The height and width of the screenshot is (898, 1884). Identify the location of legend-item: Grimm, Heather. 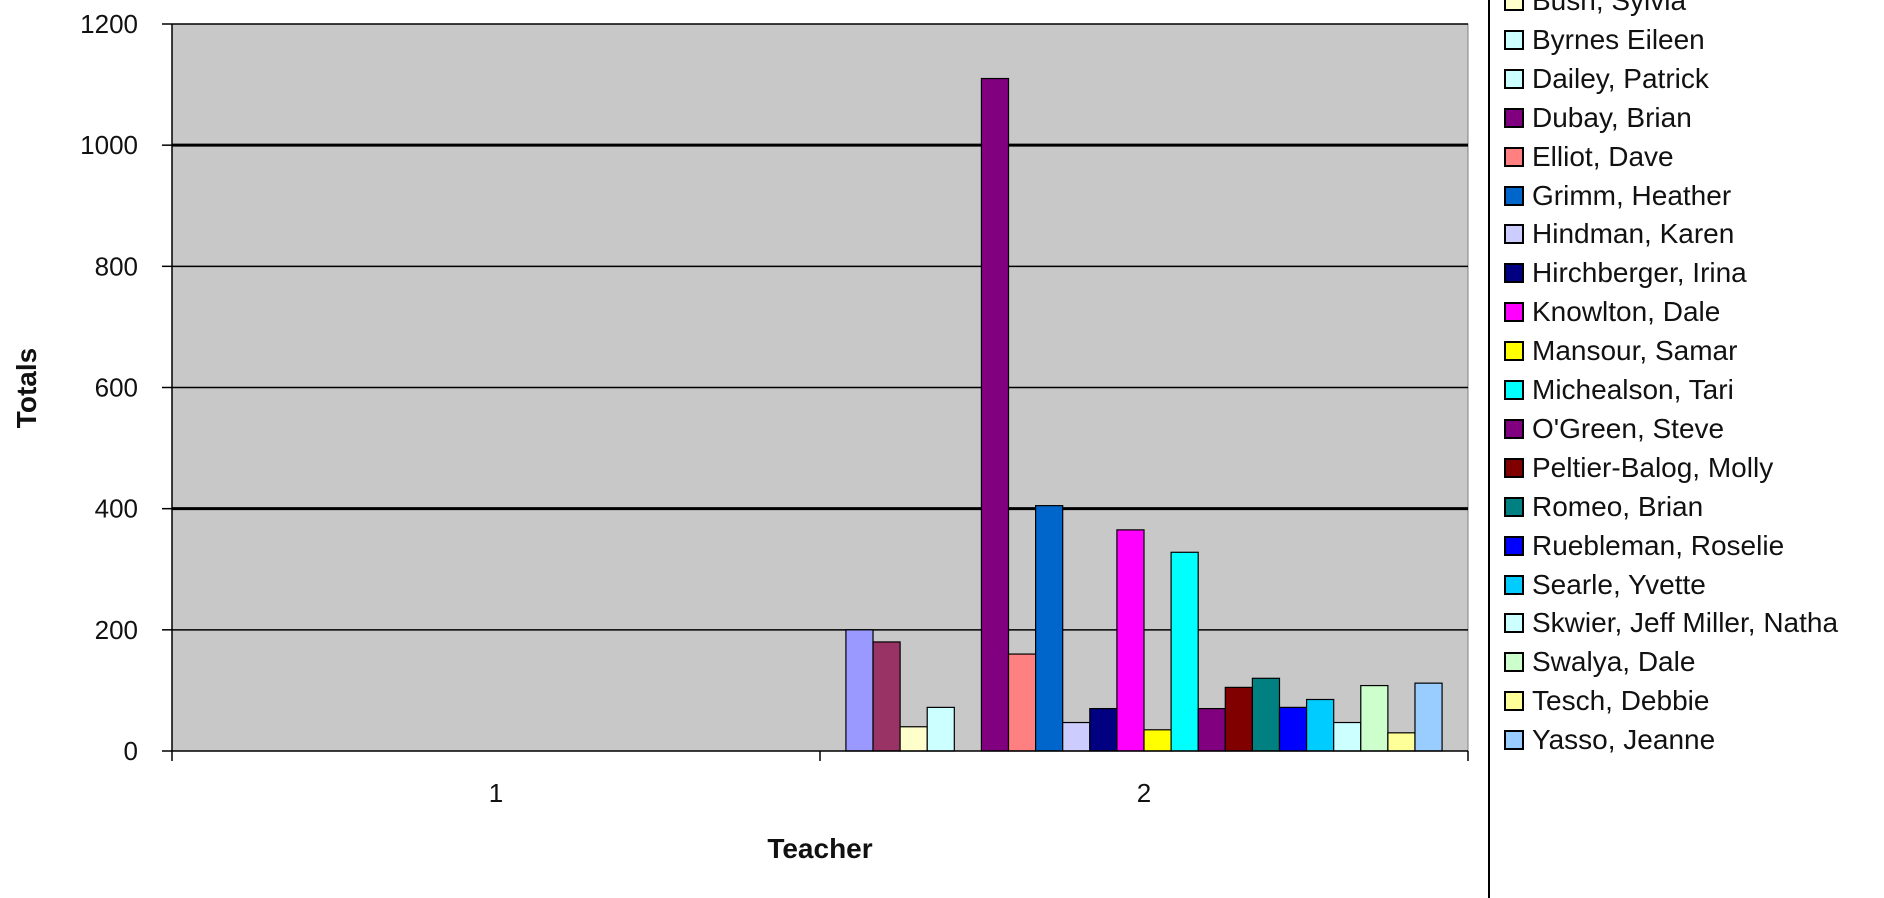
(1617, 196).